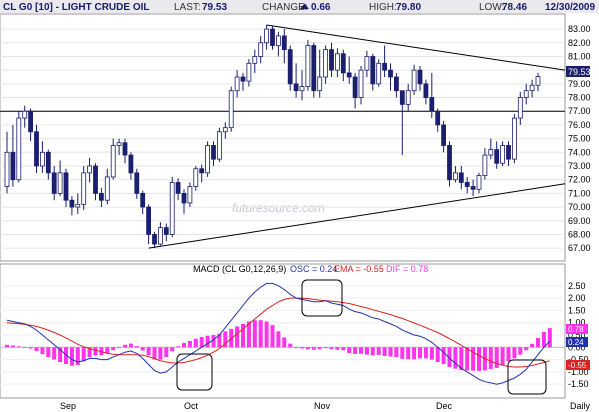  What do you see at coordinates (579, 180) in the screenshot?
I see `y-tick-label: 72.00` at bounding box center [579, 180].